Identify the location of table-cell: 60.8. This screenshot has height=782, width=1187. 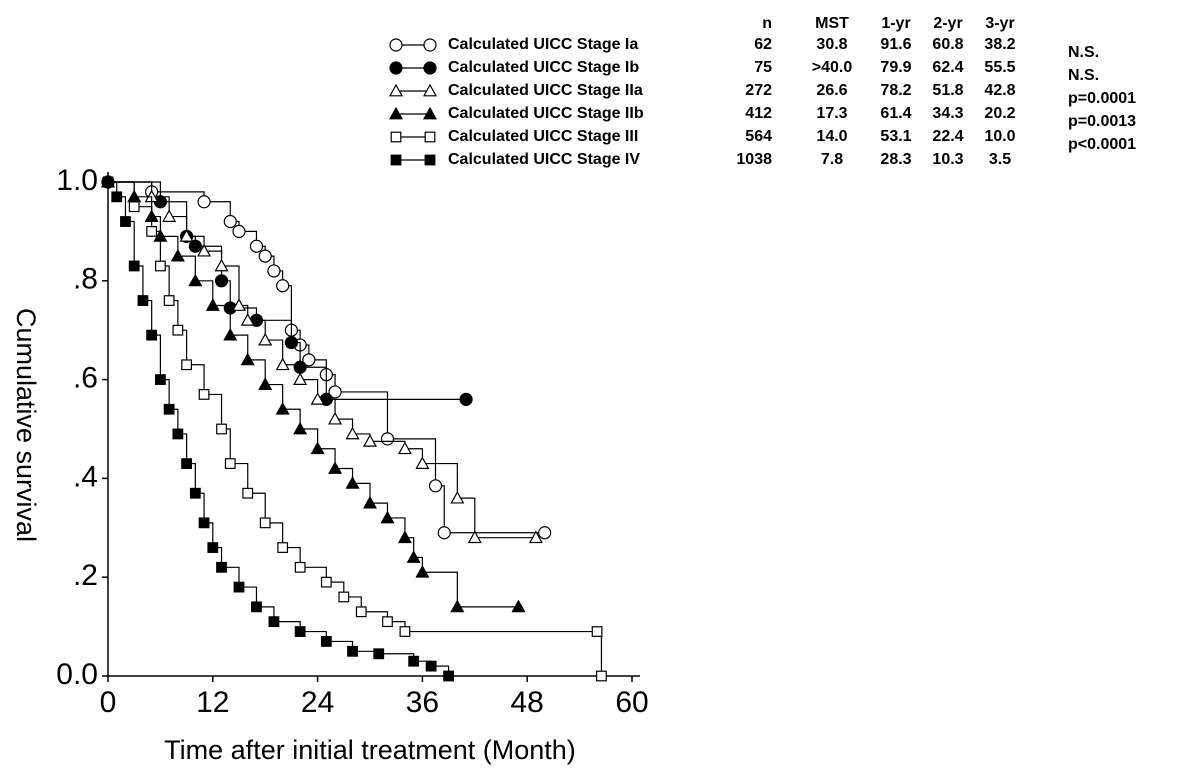
(947, 44).